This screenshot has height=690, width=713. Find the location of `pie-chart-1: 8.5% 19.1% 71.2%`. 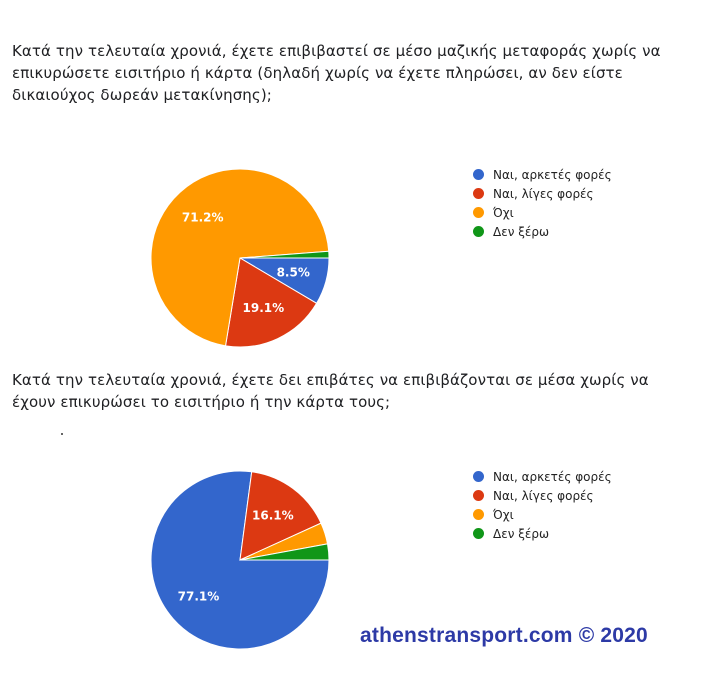

pie-chart-1: 8.5% 19.1% 71.2% is located at coordinates (240, 258).